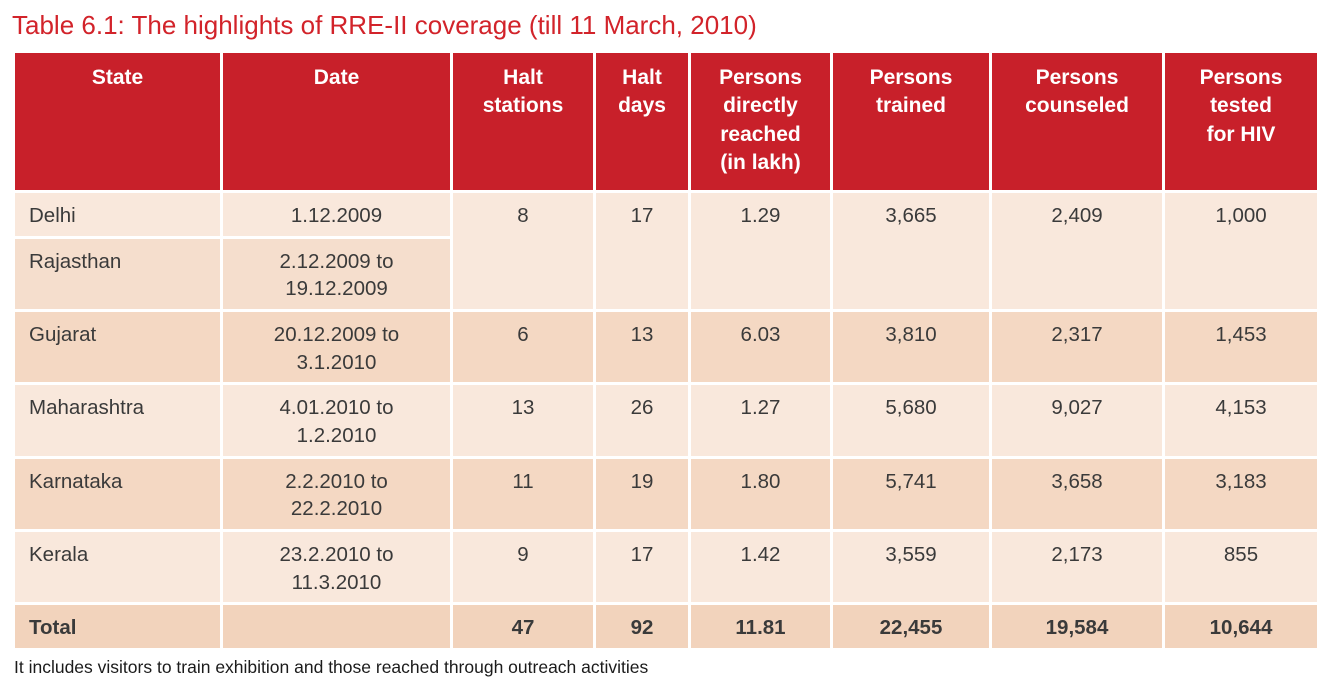 The image size is (1325, 693). What do you see at coordinates (117, 627) in the screenshot?
I see `cell-total-label: Total` at bounding box center [117, 627].